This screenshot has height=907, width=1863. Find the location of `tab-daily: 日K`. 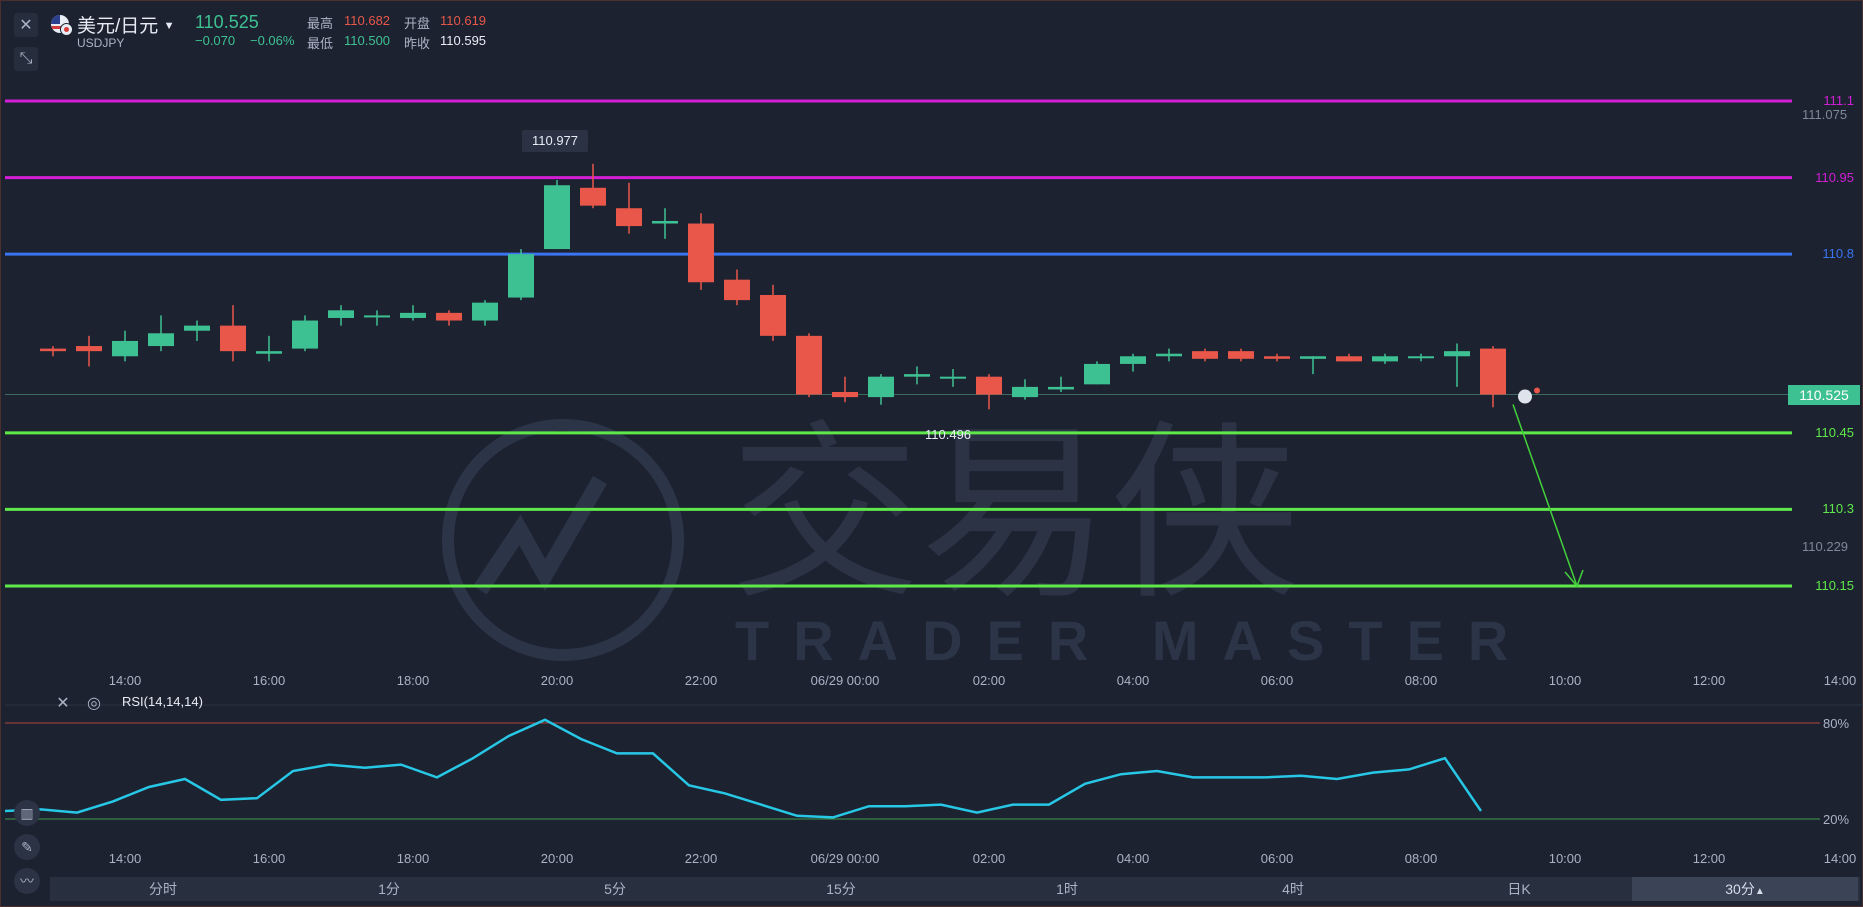

tab-daily: 日K is located at coordinates (1519, 889).